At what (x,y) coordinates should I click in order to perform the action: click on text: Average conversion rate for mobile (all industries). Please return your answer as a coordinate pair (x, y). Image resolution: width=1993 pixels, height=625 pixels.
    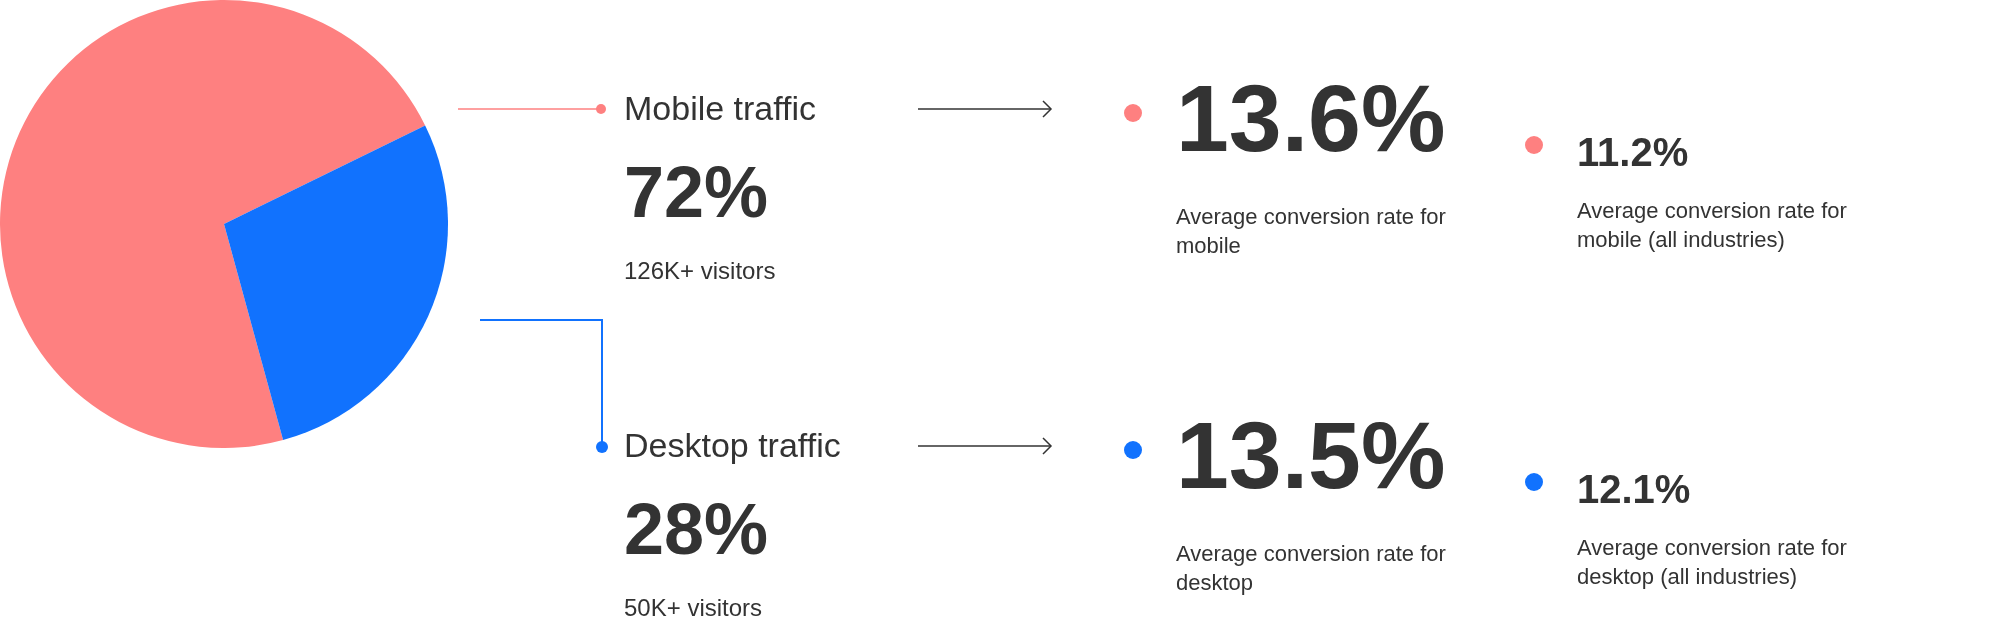
    Looking at the image, I should click on (1712, 225).